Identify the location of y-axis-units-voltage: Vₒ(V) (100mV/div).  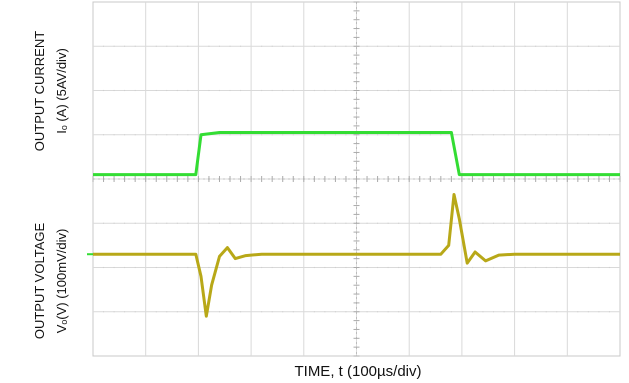
(61, 281).